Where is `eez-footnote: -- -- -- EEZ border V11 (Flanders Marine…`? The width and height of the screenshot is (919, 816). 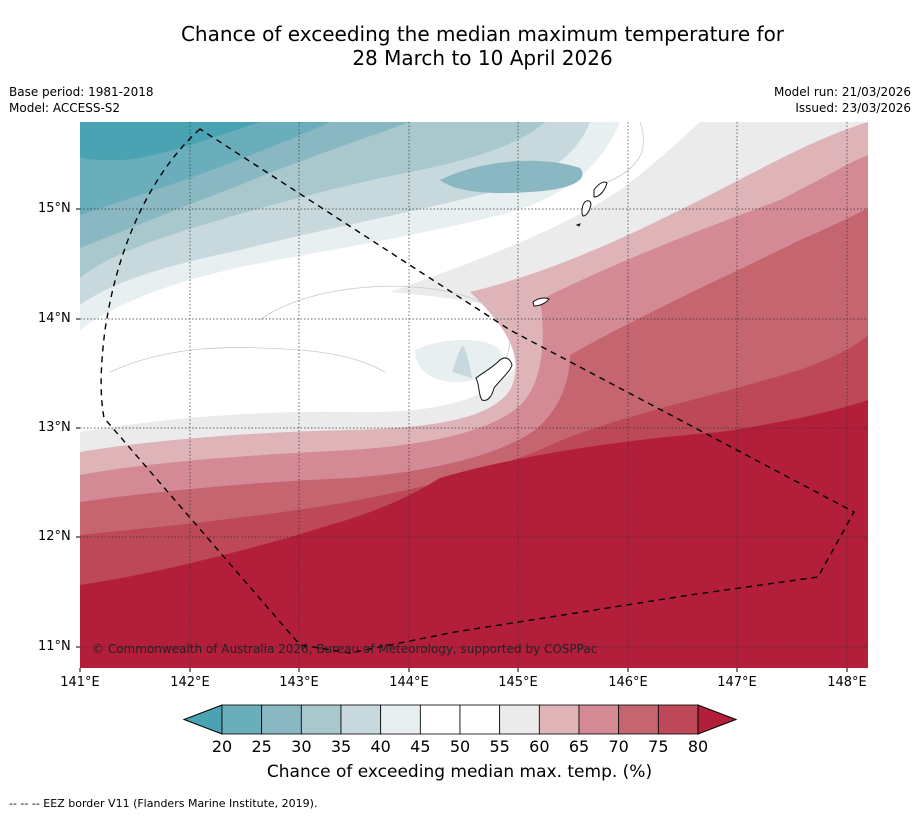
eez-footnote: -- -- -- EEZ border V11 (Flanders Marine… is located at coordinates (163, 803).